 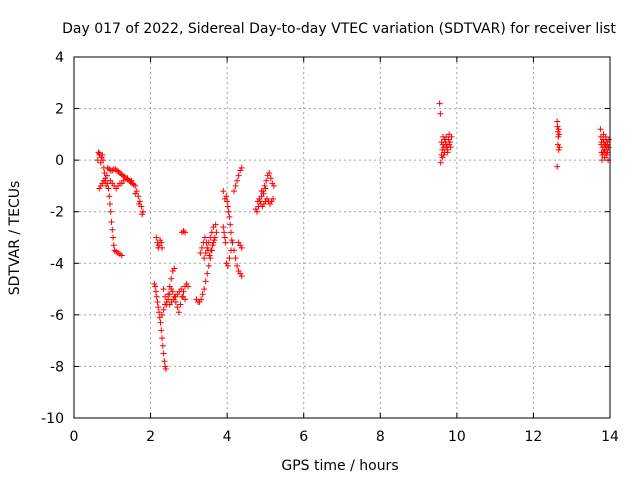 What do you see at coordinates (74, 437) in the screenshot?
I see `x-tick-label: 0` at bounding box center [74, 437].